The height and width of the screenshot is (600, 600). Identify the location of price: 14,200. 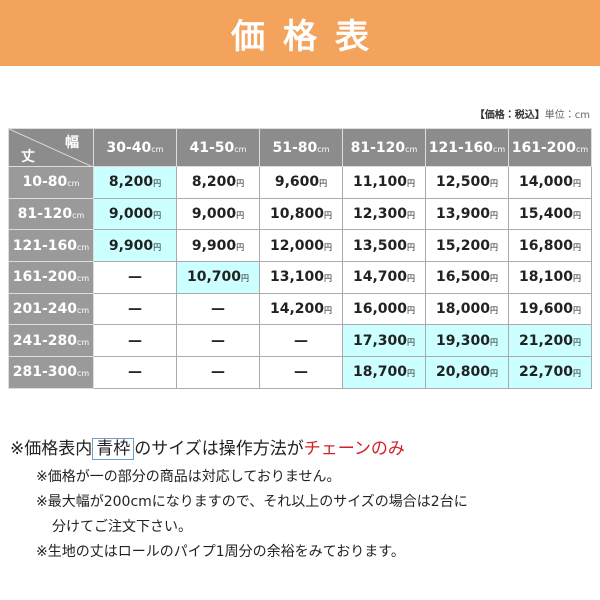
(297, 309).